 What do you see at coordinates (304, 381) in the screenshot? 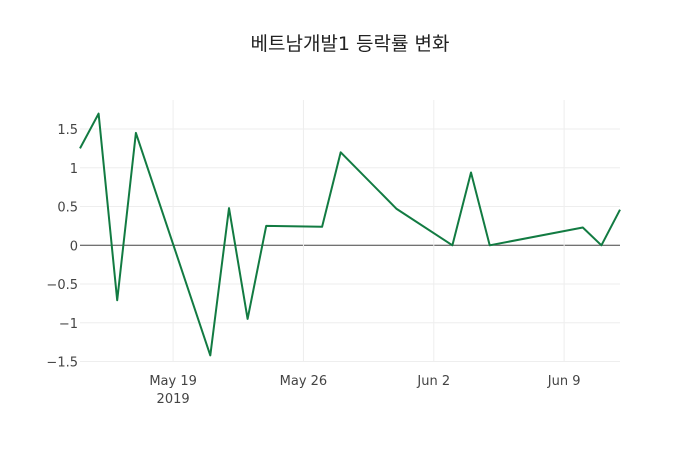
I see `x-tick-label: May 26` at bounding box center [304, 381].